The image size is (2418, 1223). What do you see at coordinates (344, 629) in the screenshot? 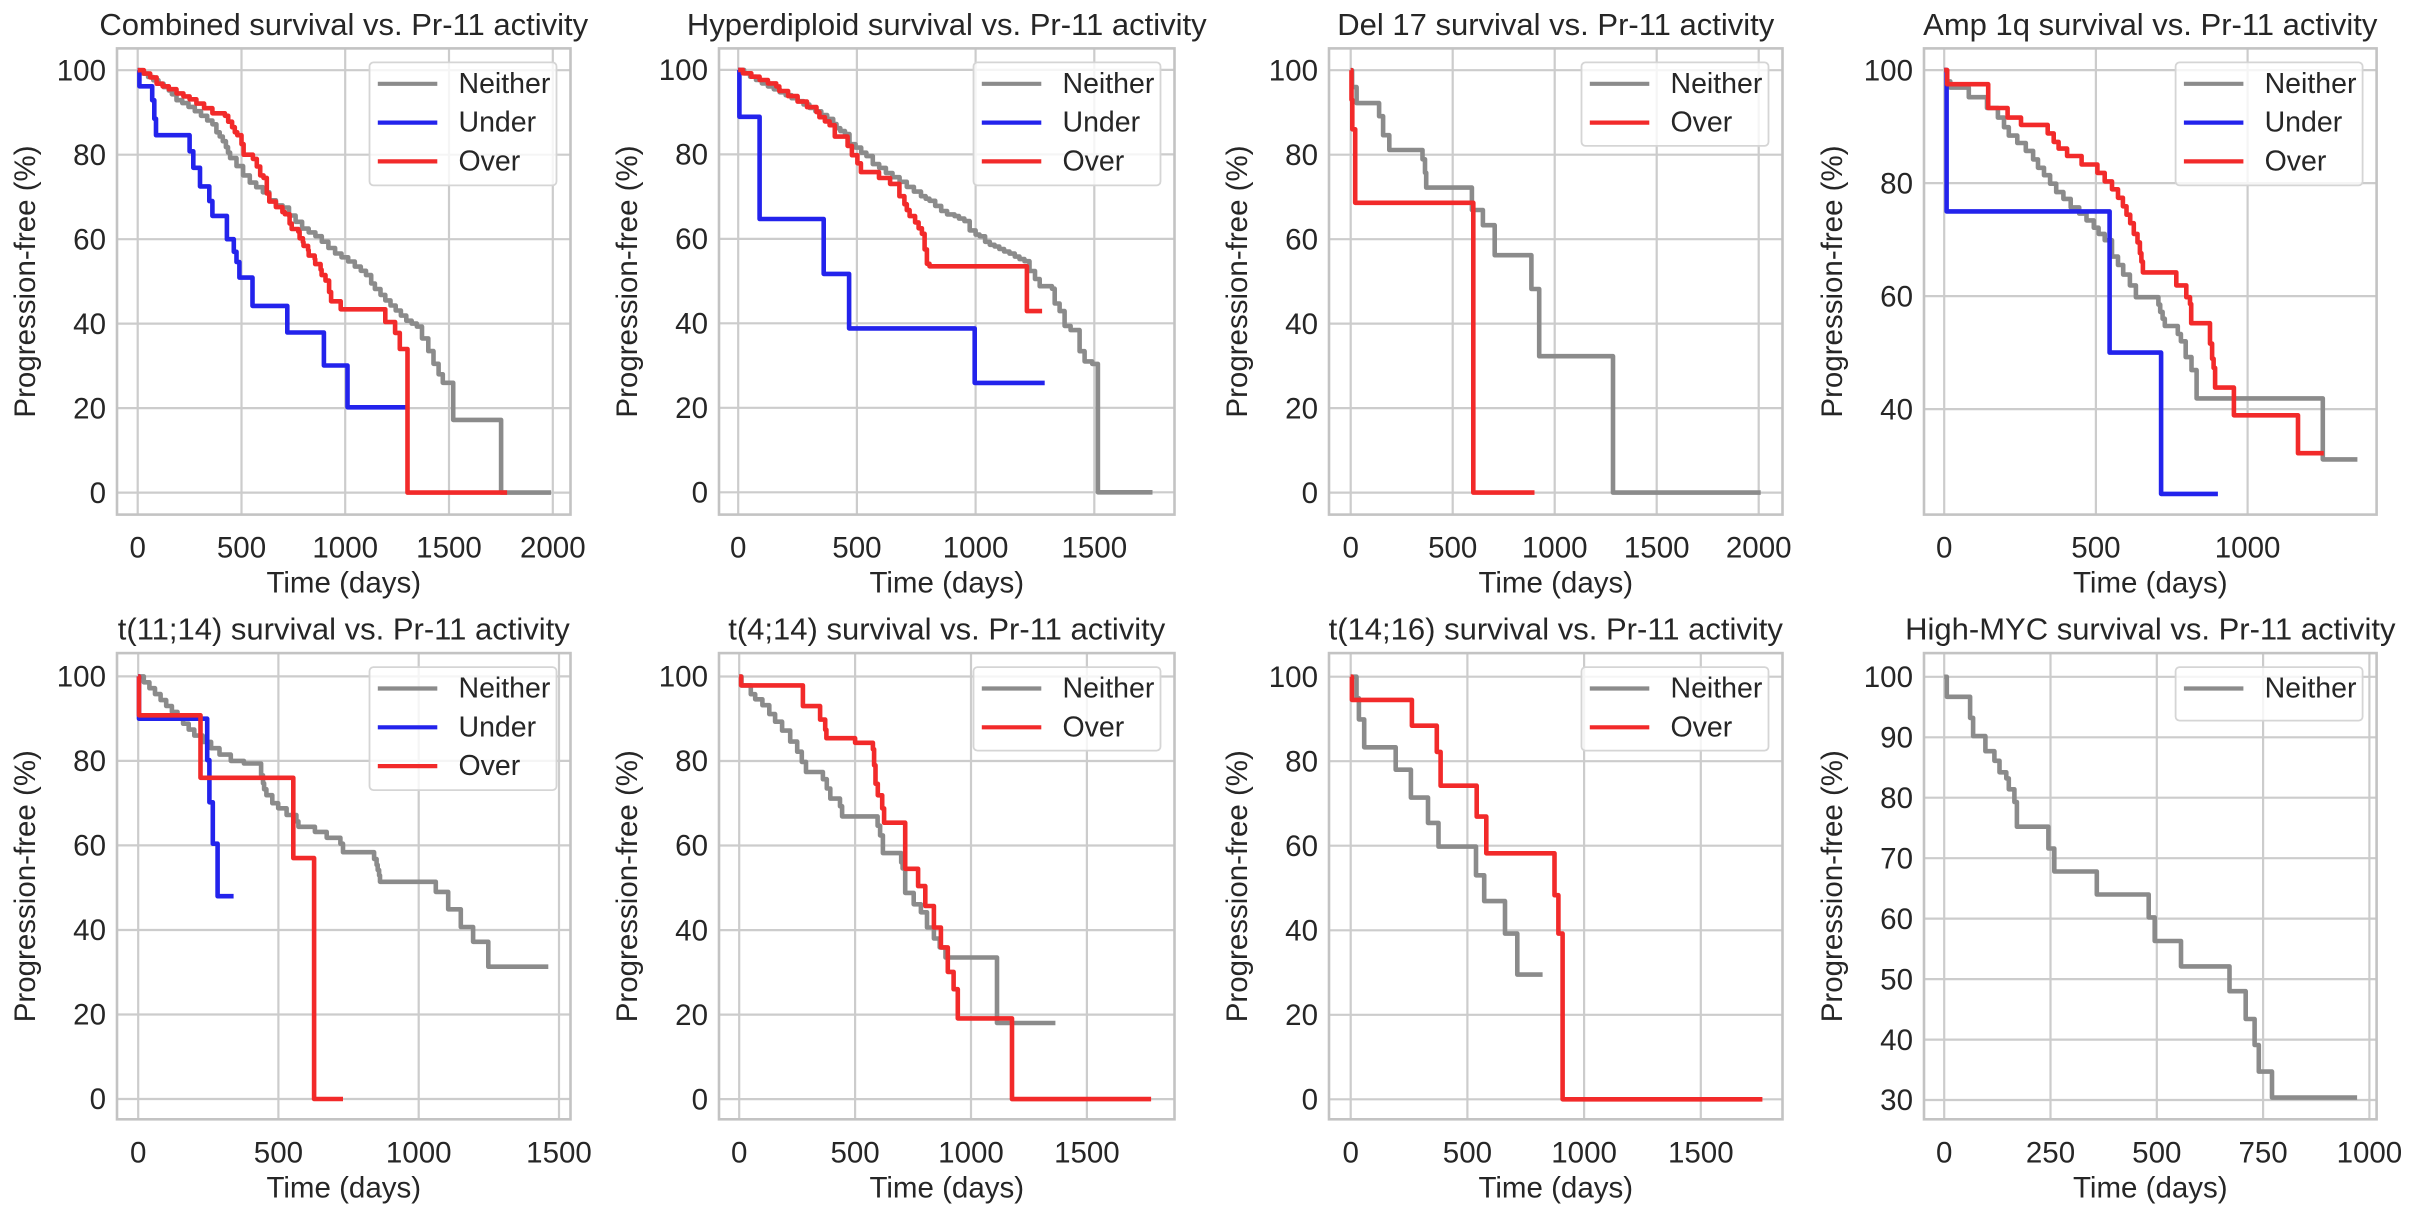
I see `svg-text:t(11;14) survival vs. Pr-11 ac: t(11;14) survival vs. Pr-11 activity` at bounding box center [344, 629].